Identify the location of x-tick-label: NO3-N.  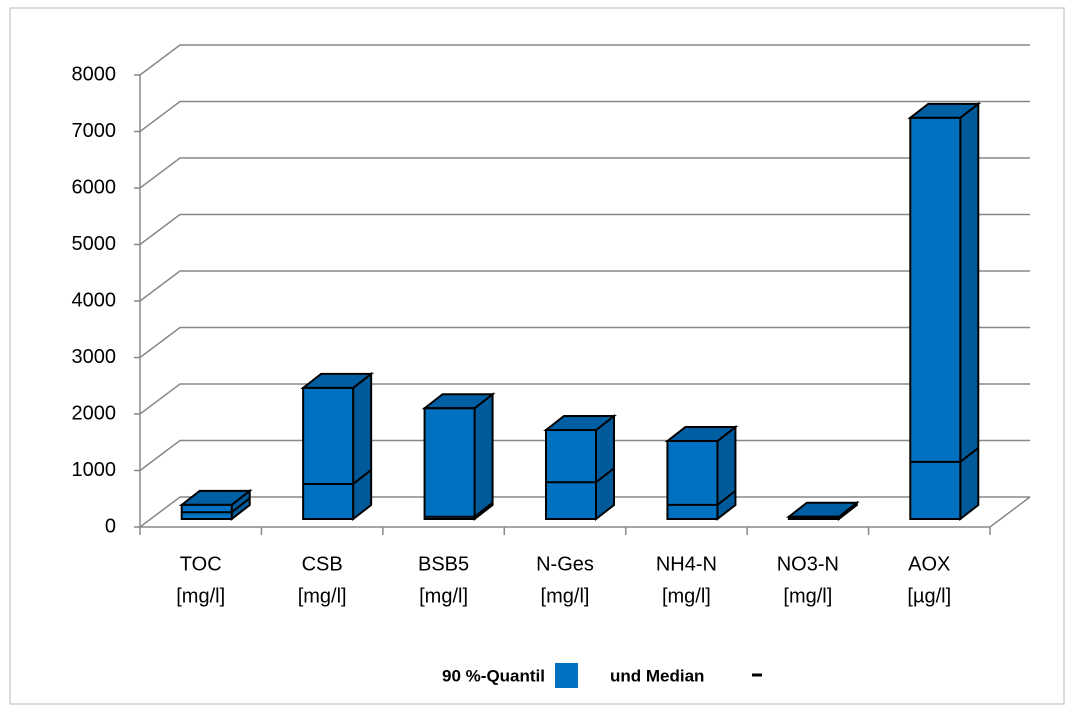
(808, 564).